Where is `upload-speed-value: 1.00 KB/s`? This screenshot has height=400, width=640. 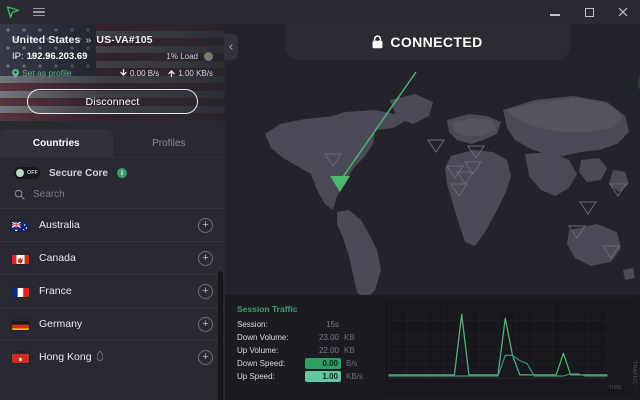
upload-speed-value: 1.00 KB/s is located at coordinates (195, 73).